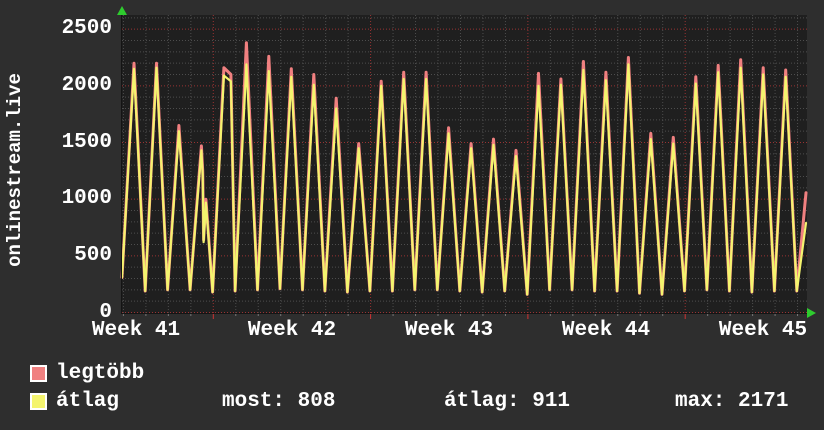  Describe the element at coordinates (100, 373) in the screenshot. I see `legend-label-legtobb: legtöbb` at that location.